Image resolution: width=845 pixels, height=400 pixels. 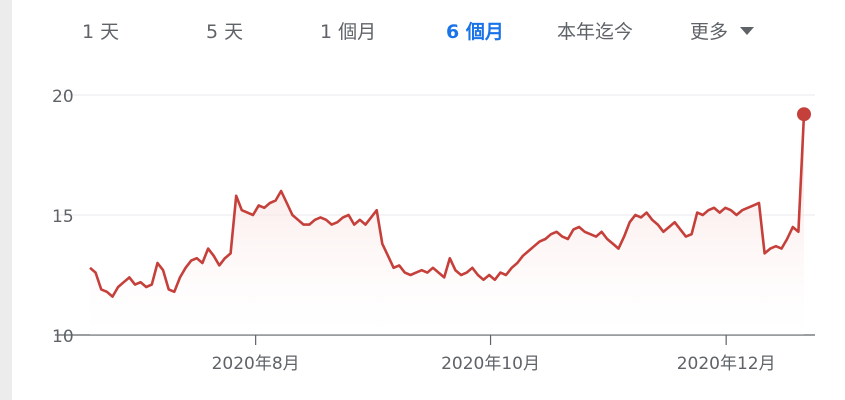 What do you see at coordinates (63, 217) in the screenshot?
I see `y-tick-label: 15` at bounding box center [63, 217].